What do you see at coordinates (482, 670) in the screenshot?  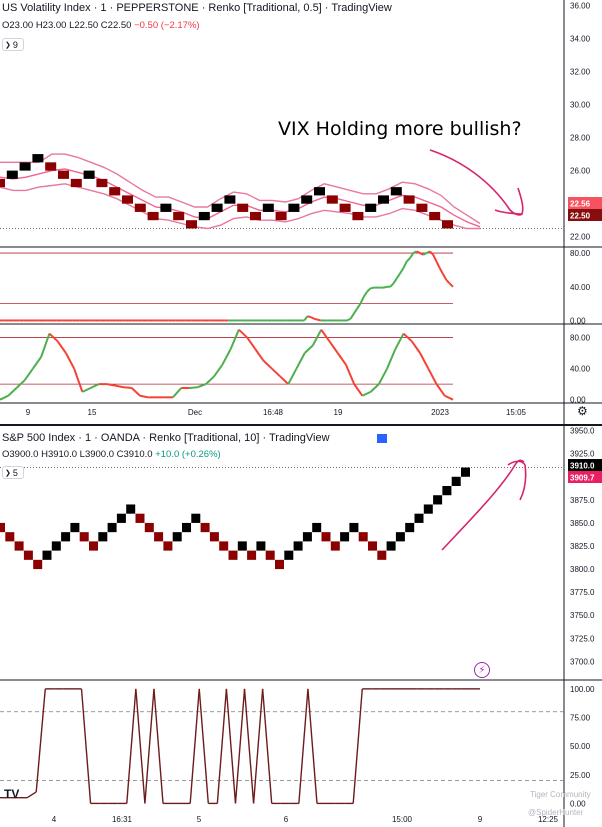 I see `lightning-icon: ⚡` at bounding box center [482, 670].